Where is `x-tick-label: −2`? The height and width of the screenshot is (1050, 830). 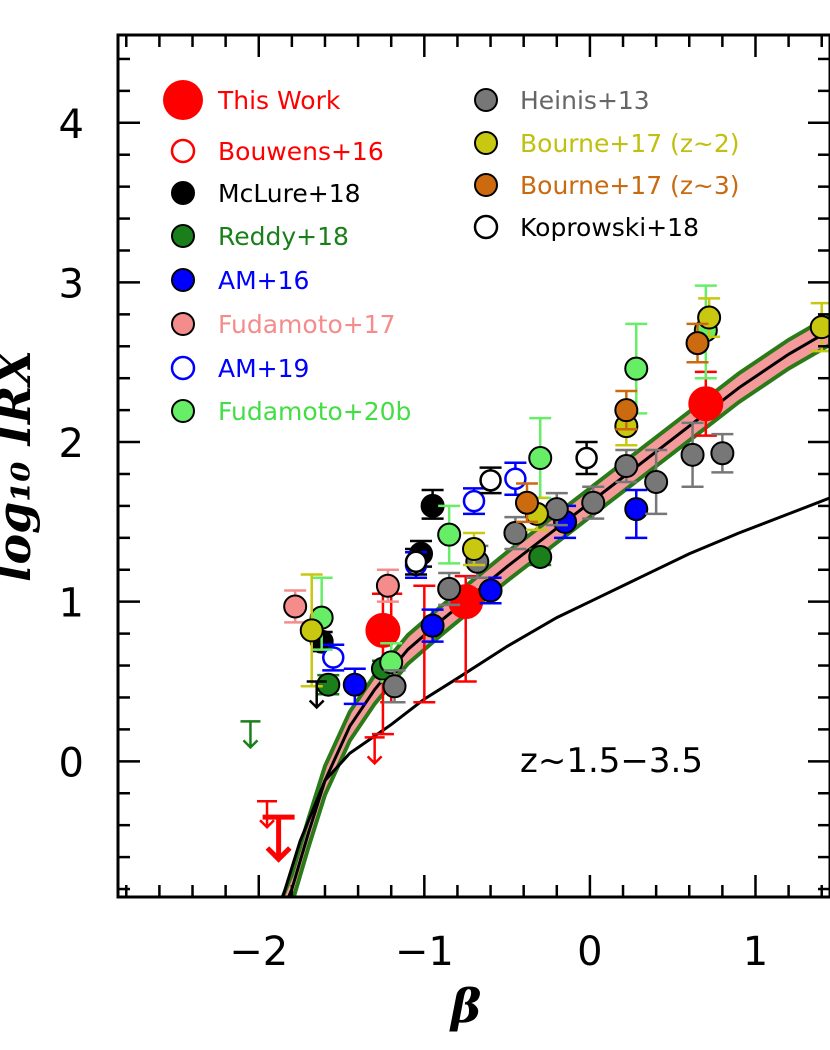
x-tick-label: −2 is located at coordinates (258, 952).